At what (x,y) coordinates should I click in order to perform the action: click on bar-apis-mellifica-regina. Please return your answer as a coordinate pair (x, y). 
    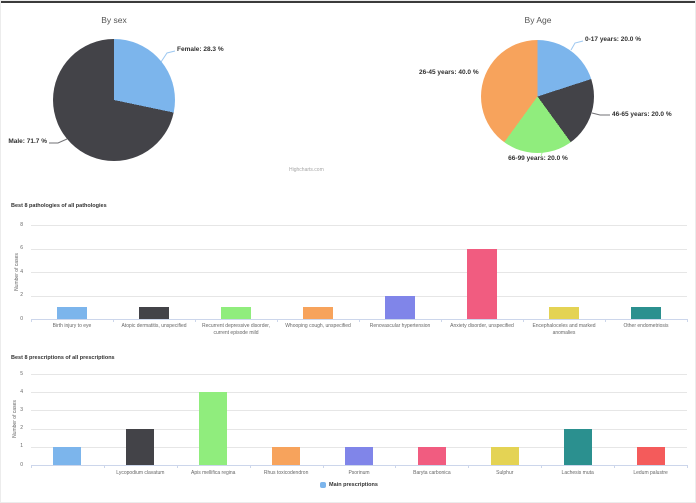
    Looking at the image, I should click on (213, 428).